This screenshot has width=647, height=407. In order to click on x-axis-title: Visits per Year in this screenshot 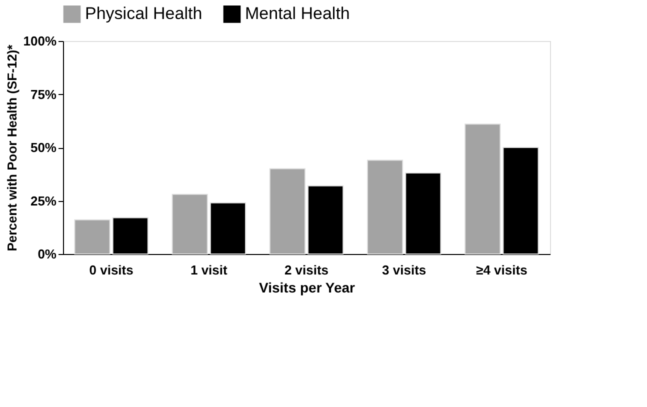, I will do `click(307, 288)`.